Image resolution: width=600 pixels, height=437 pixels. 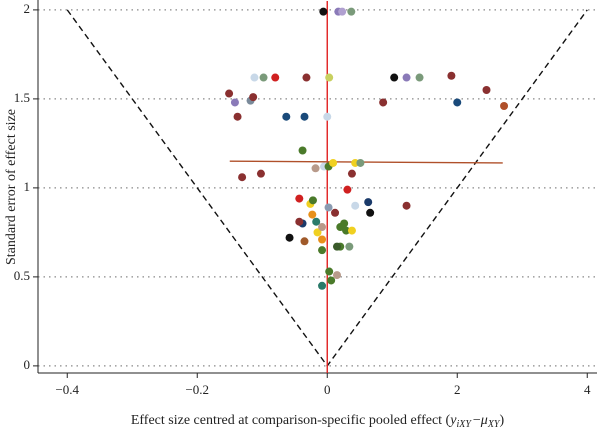 What do you see at coordinates (197, 389) in the screenshot?
I see `x-tick-label: −0.2` at bounding box center [197, 389].